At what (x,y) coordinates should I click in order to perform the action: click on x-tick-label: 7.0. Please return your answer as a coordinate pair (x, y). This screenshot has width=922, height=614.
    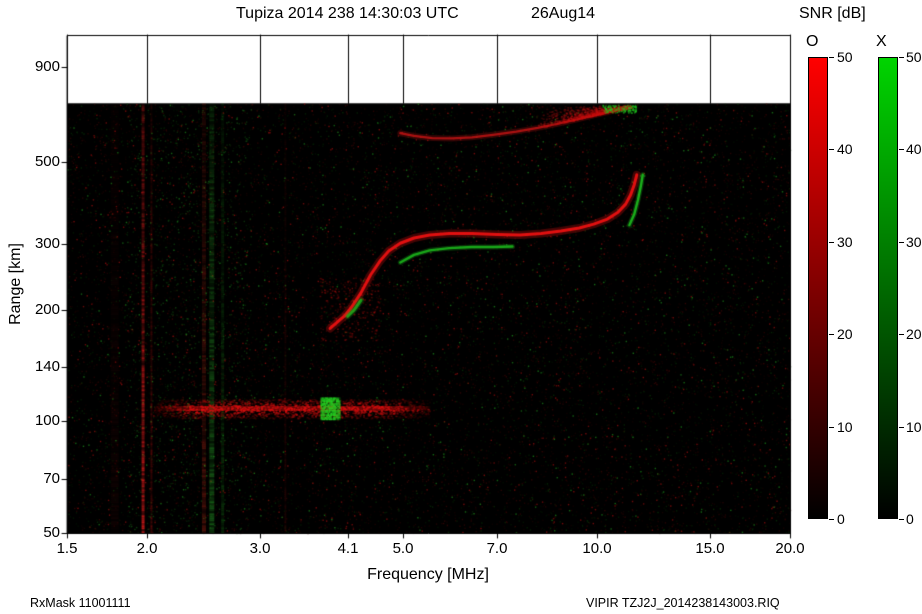
    Looking at the image, I should click on (497, 548).